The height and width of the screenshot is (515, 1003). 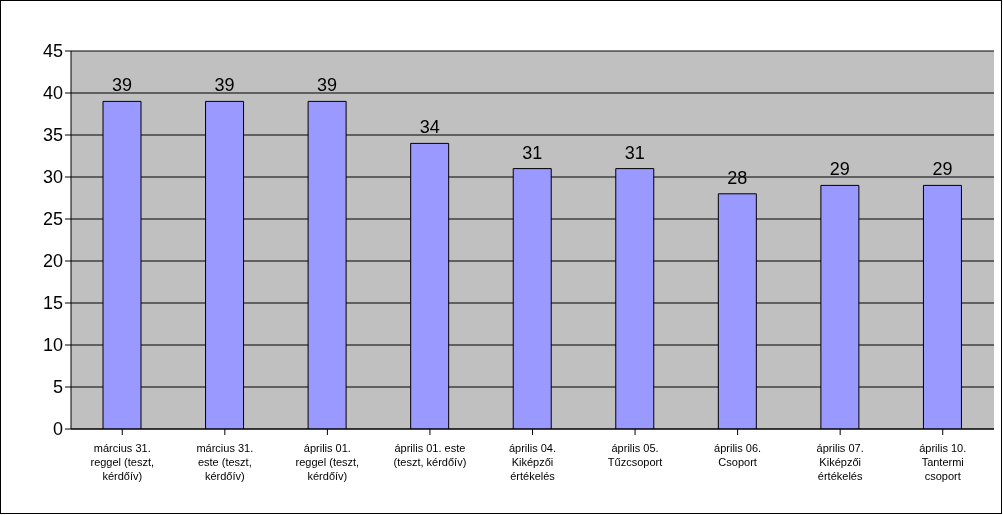 What do you see at coordinates (52, 51) in the screenshot?
I see `y-tick-label: 45` at bounding box center [52, 51].